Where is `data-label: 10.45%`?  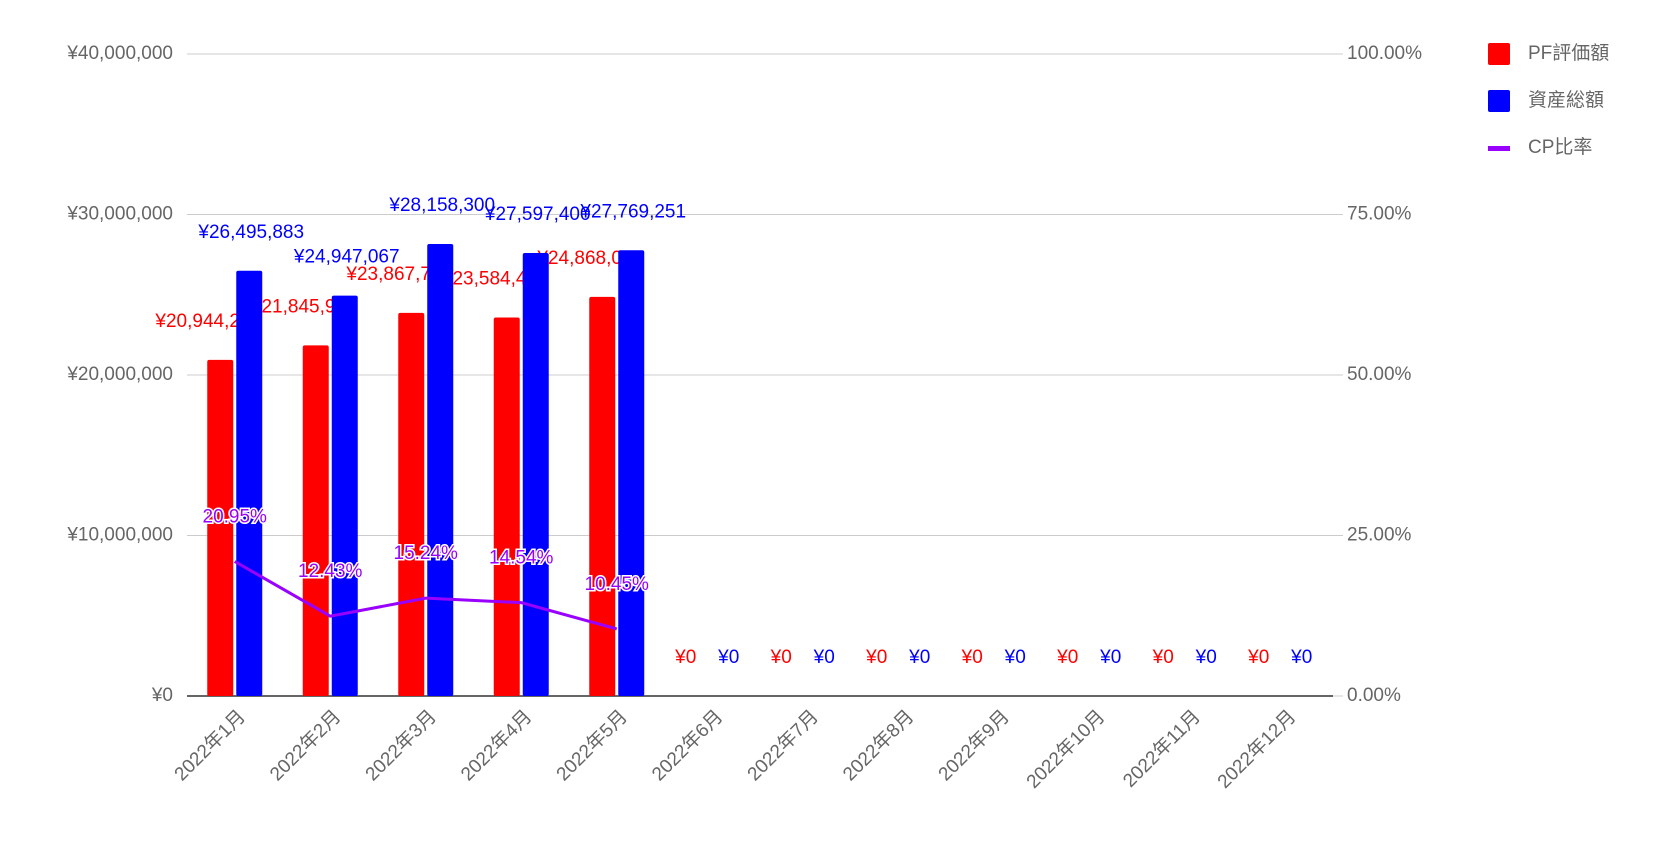
data-label: 10.45% is located at coordinates (617, 584).